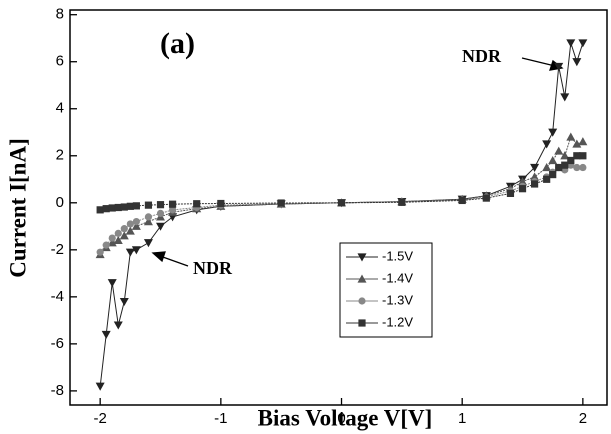 The width and height of the screenshot is (611, 434). Describe the element at coordinates (60, 202) in the screenshot. I see `y-tick-label: 0` at that location.